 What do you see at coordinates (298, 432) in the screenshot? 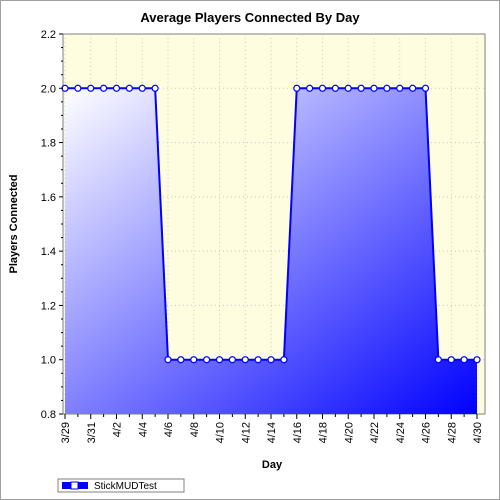
I see `x-tick-label: 4/16` at bounding box center [298, 432].